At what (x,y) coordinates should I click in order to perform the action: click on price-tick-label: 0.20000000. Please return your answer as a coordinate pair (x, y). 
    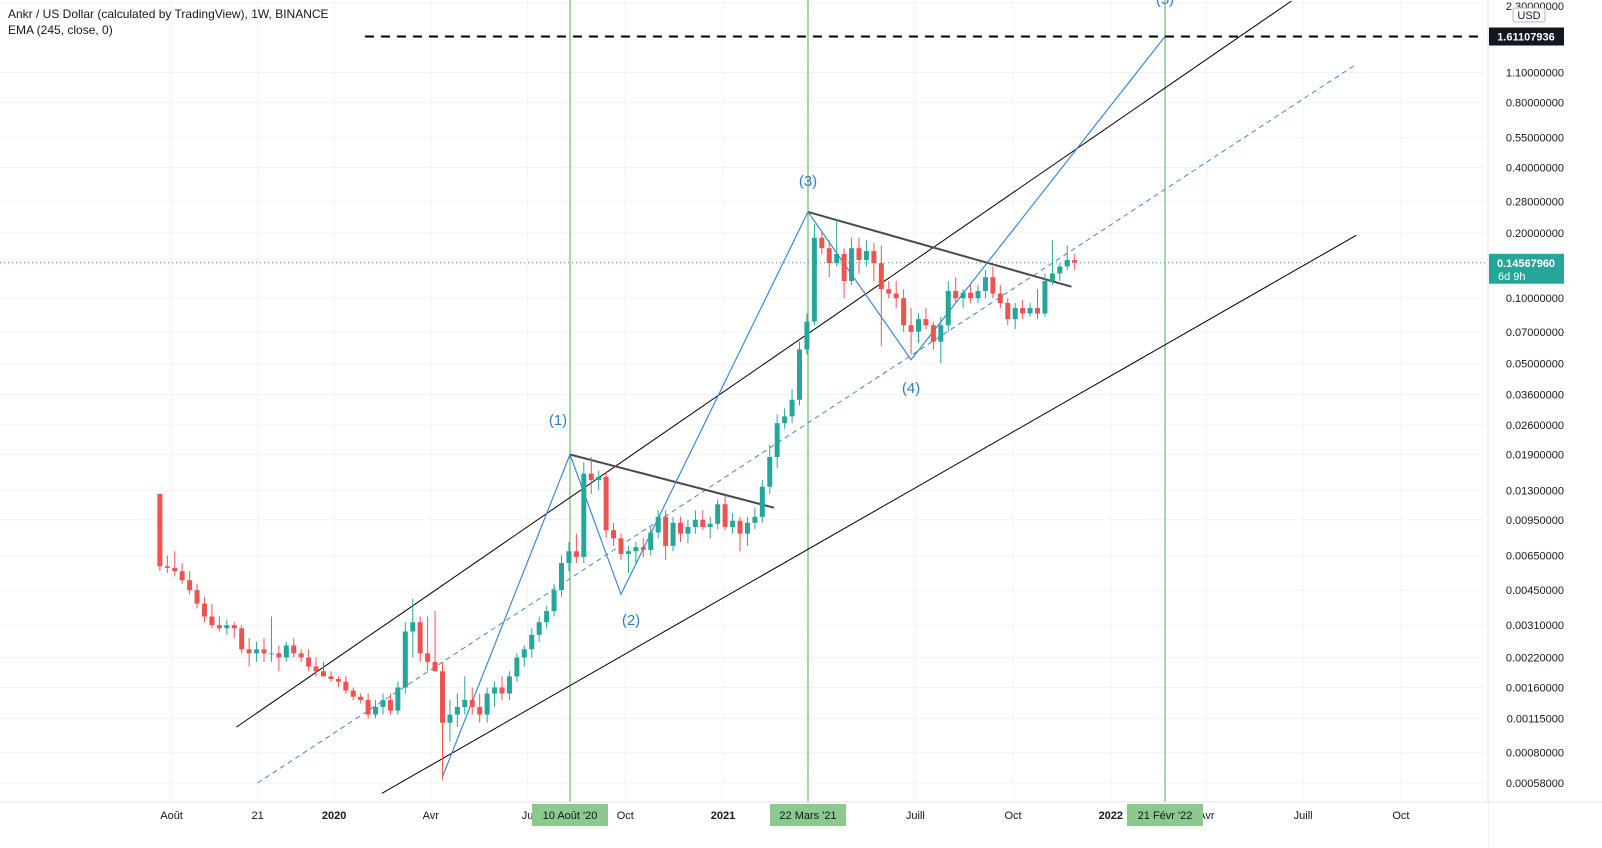
    Looking at the image, I should click on (1535, 234).